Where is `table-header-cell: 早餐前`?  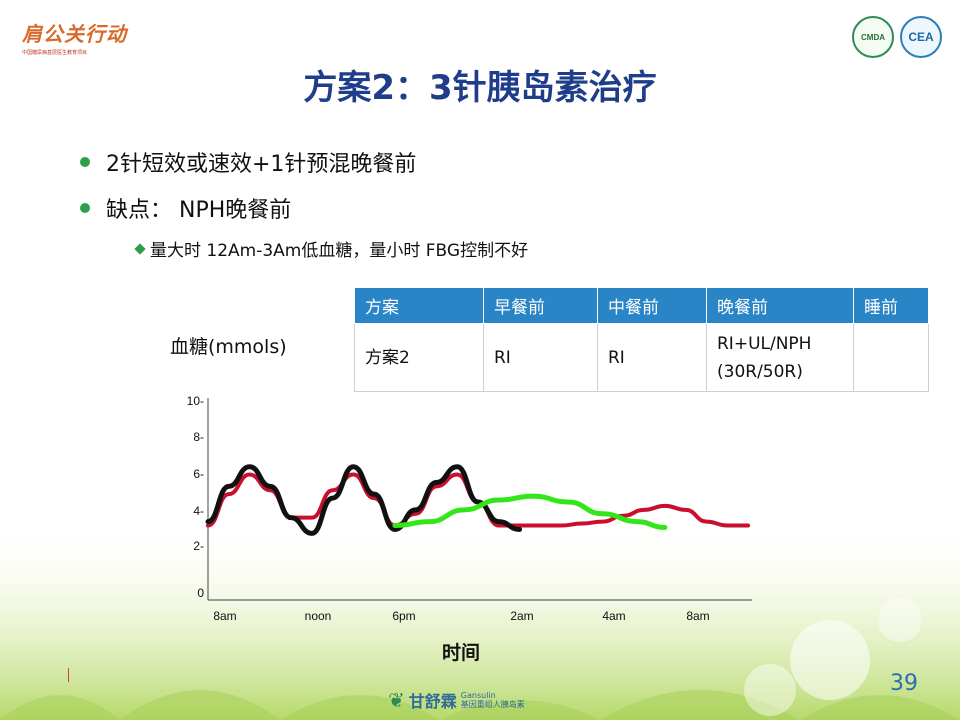 table-header-cell: 早餐前 is located at coordinates (540, 305).